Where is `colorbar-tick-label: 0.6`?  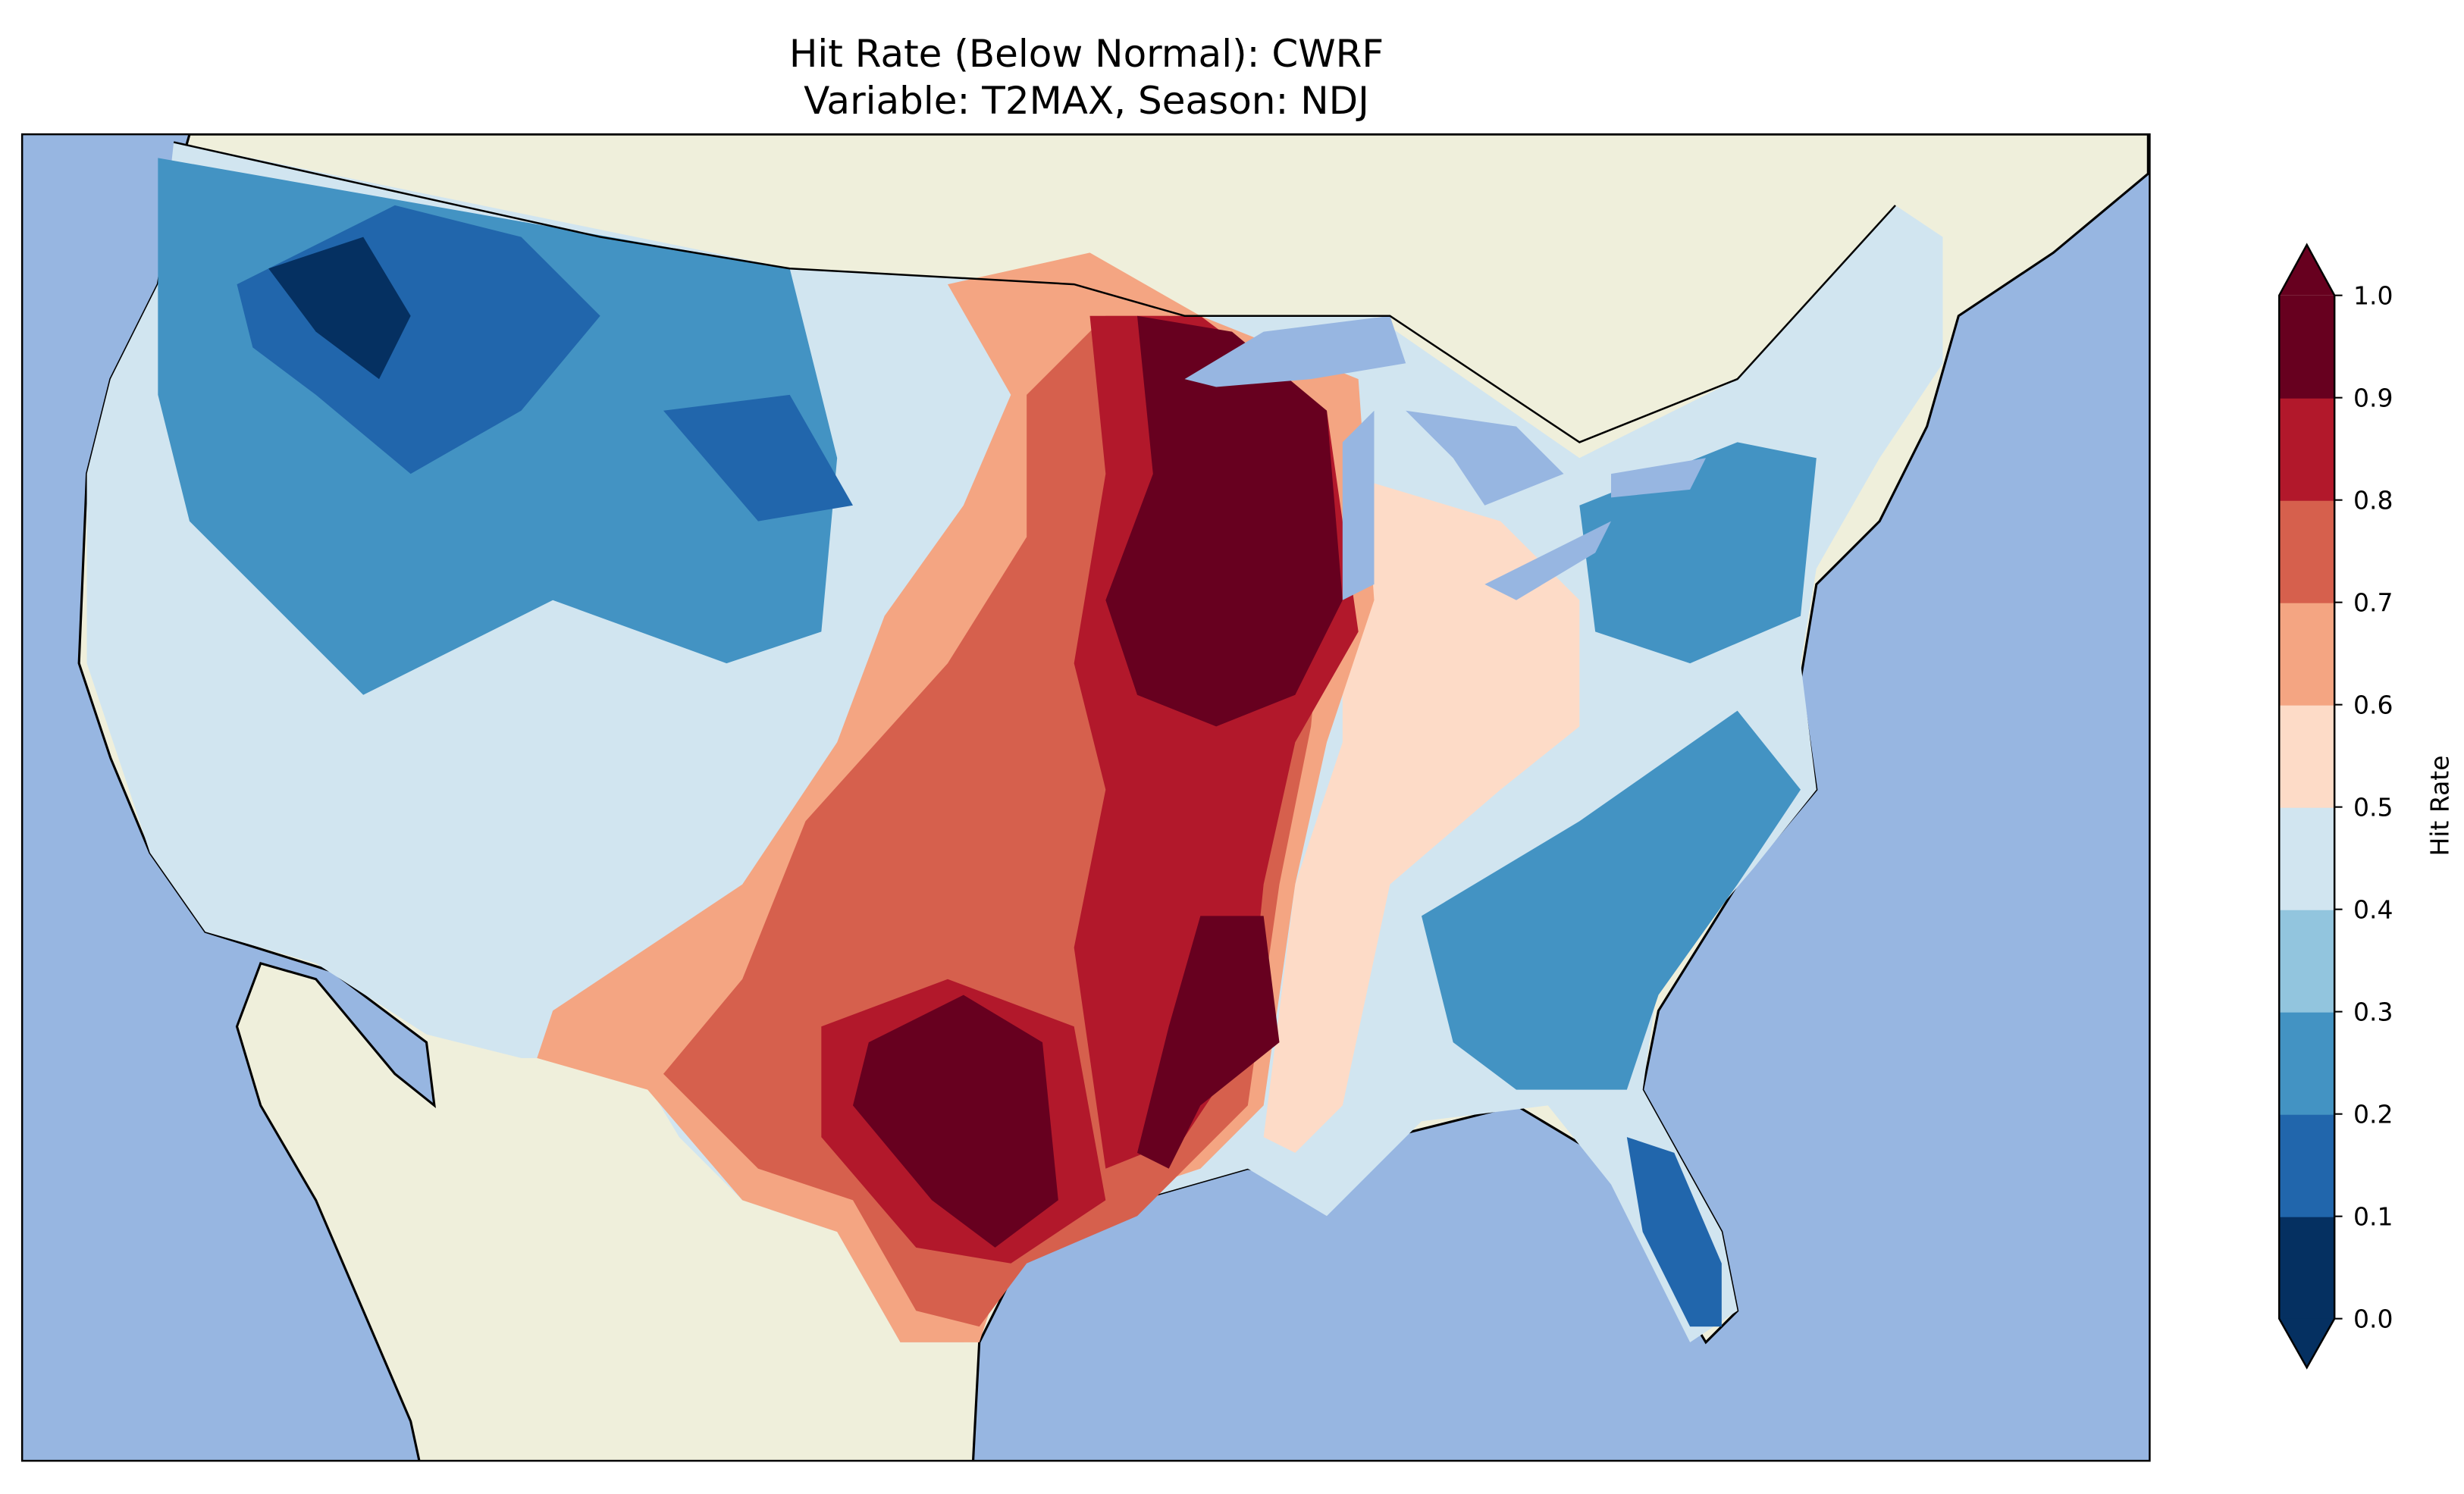
colorbar-tick-label: 0.6 is located at coordinates (2373, 705).